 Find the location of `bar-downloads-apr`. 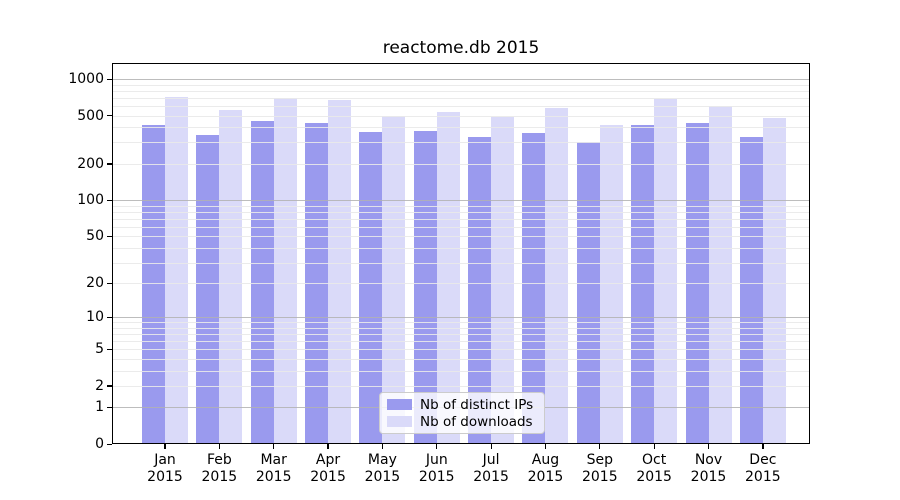

bar-downloads-apr is located at coordinates (340, 271).